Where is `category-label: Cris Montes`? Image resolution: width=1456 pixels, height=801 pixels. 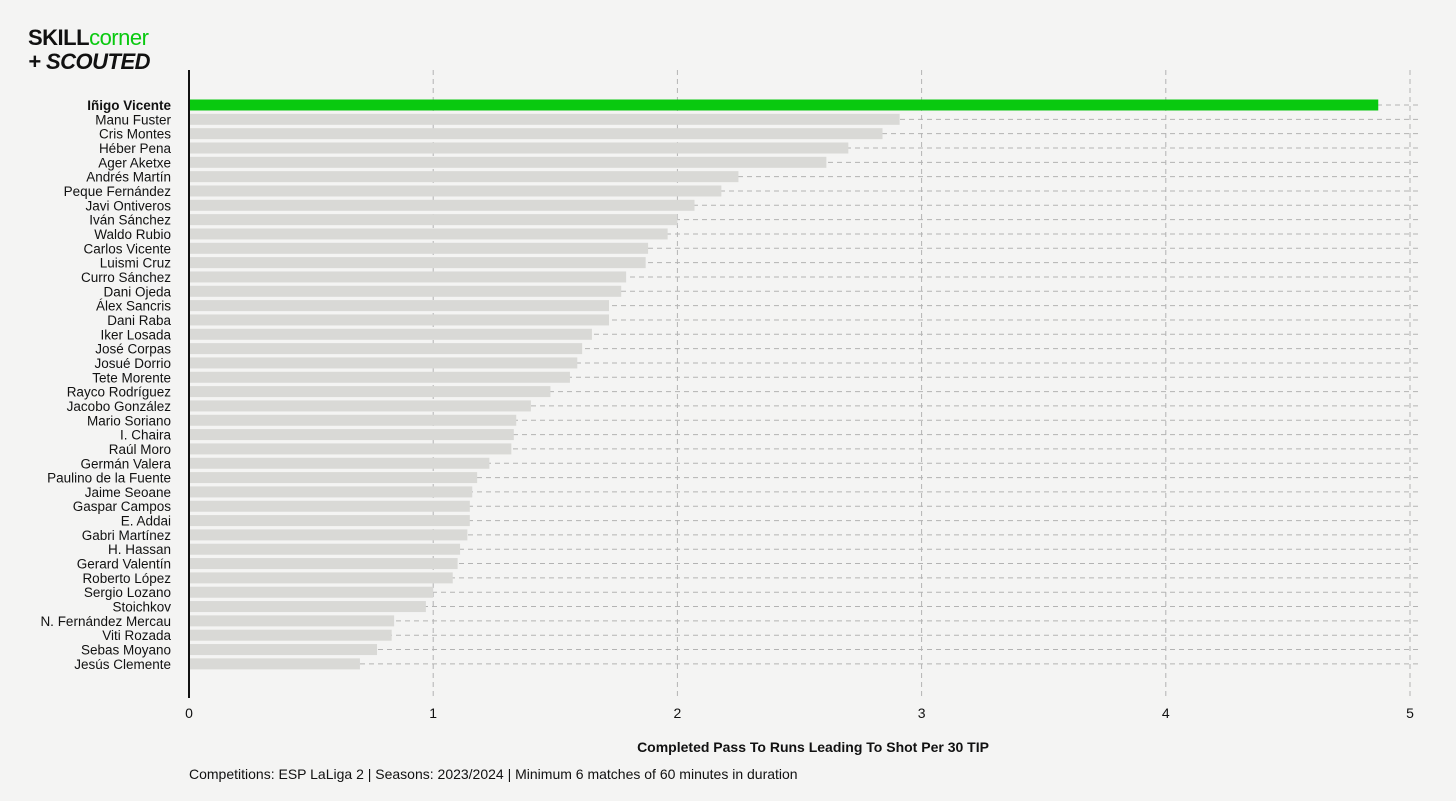 category-label: Cris Montes is located at coordinates (135, 134).